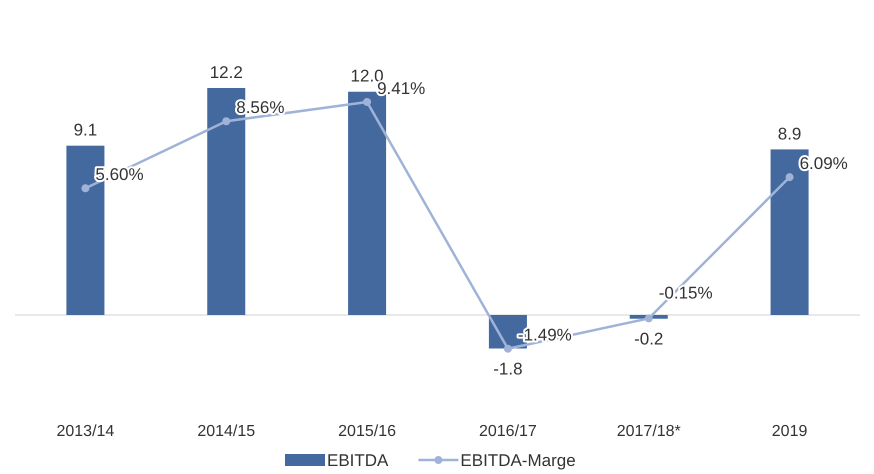 This screenshot has width=874, height=474. Describe the element at coordinates (649, 339) in the screenshot. I see `data-label: -0.2` at that location.